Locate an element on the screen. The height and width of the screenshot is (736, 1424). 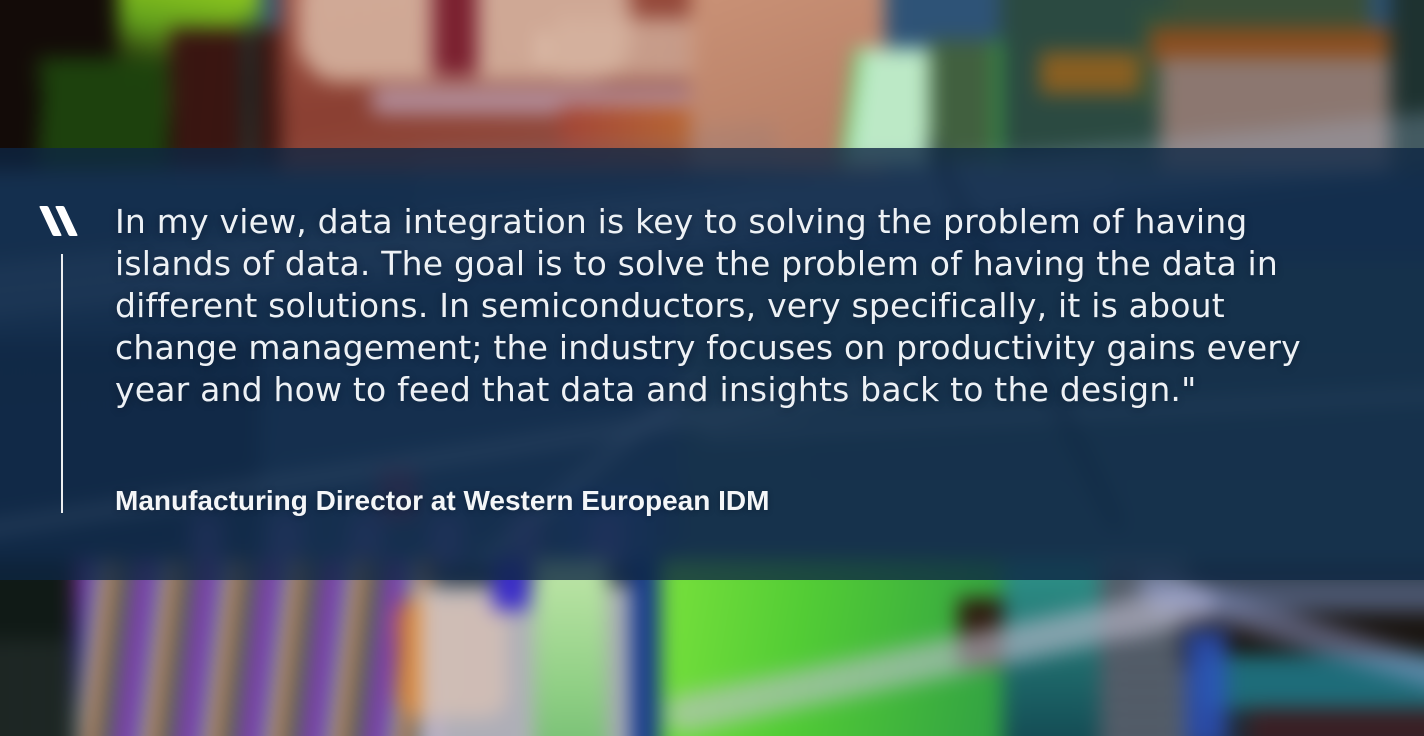
quote-mark-icon is located at coordinates (62, 221).